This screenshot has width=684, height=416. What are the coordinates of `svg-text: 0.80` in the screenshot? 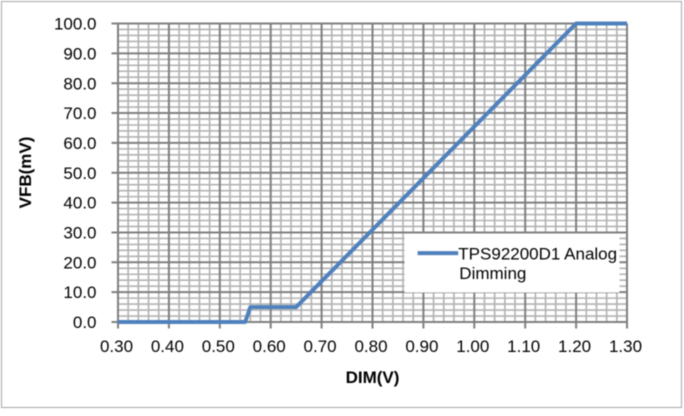 It's located at (370, 346).